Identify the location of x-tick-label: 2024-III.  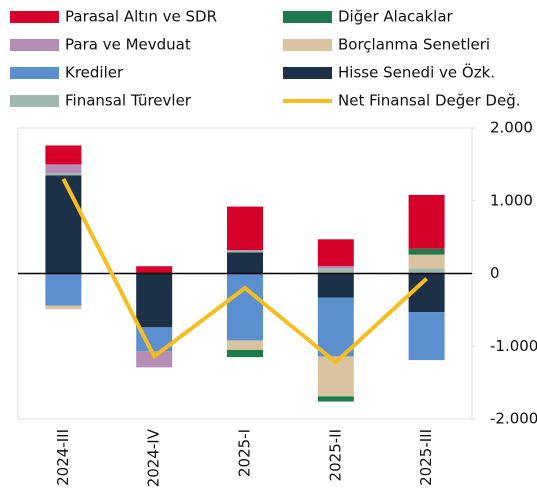
(63, 457).